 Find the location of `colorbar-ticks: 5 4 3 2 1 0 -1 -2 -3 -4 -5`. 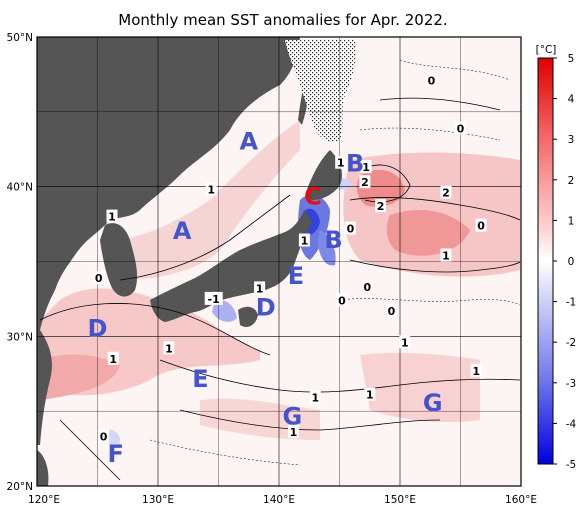

colorbar-ticks: 5 4 3 2 1 0 -1 -2 -3 -4 -5 is located at coordinates (565, 262).